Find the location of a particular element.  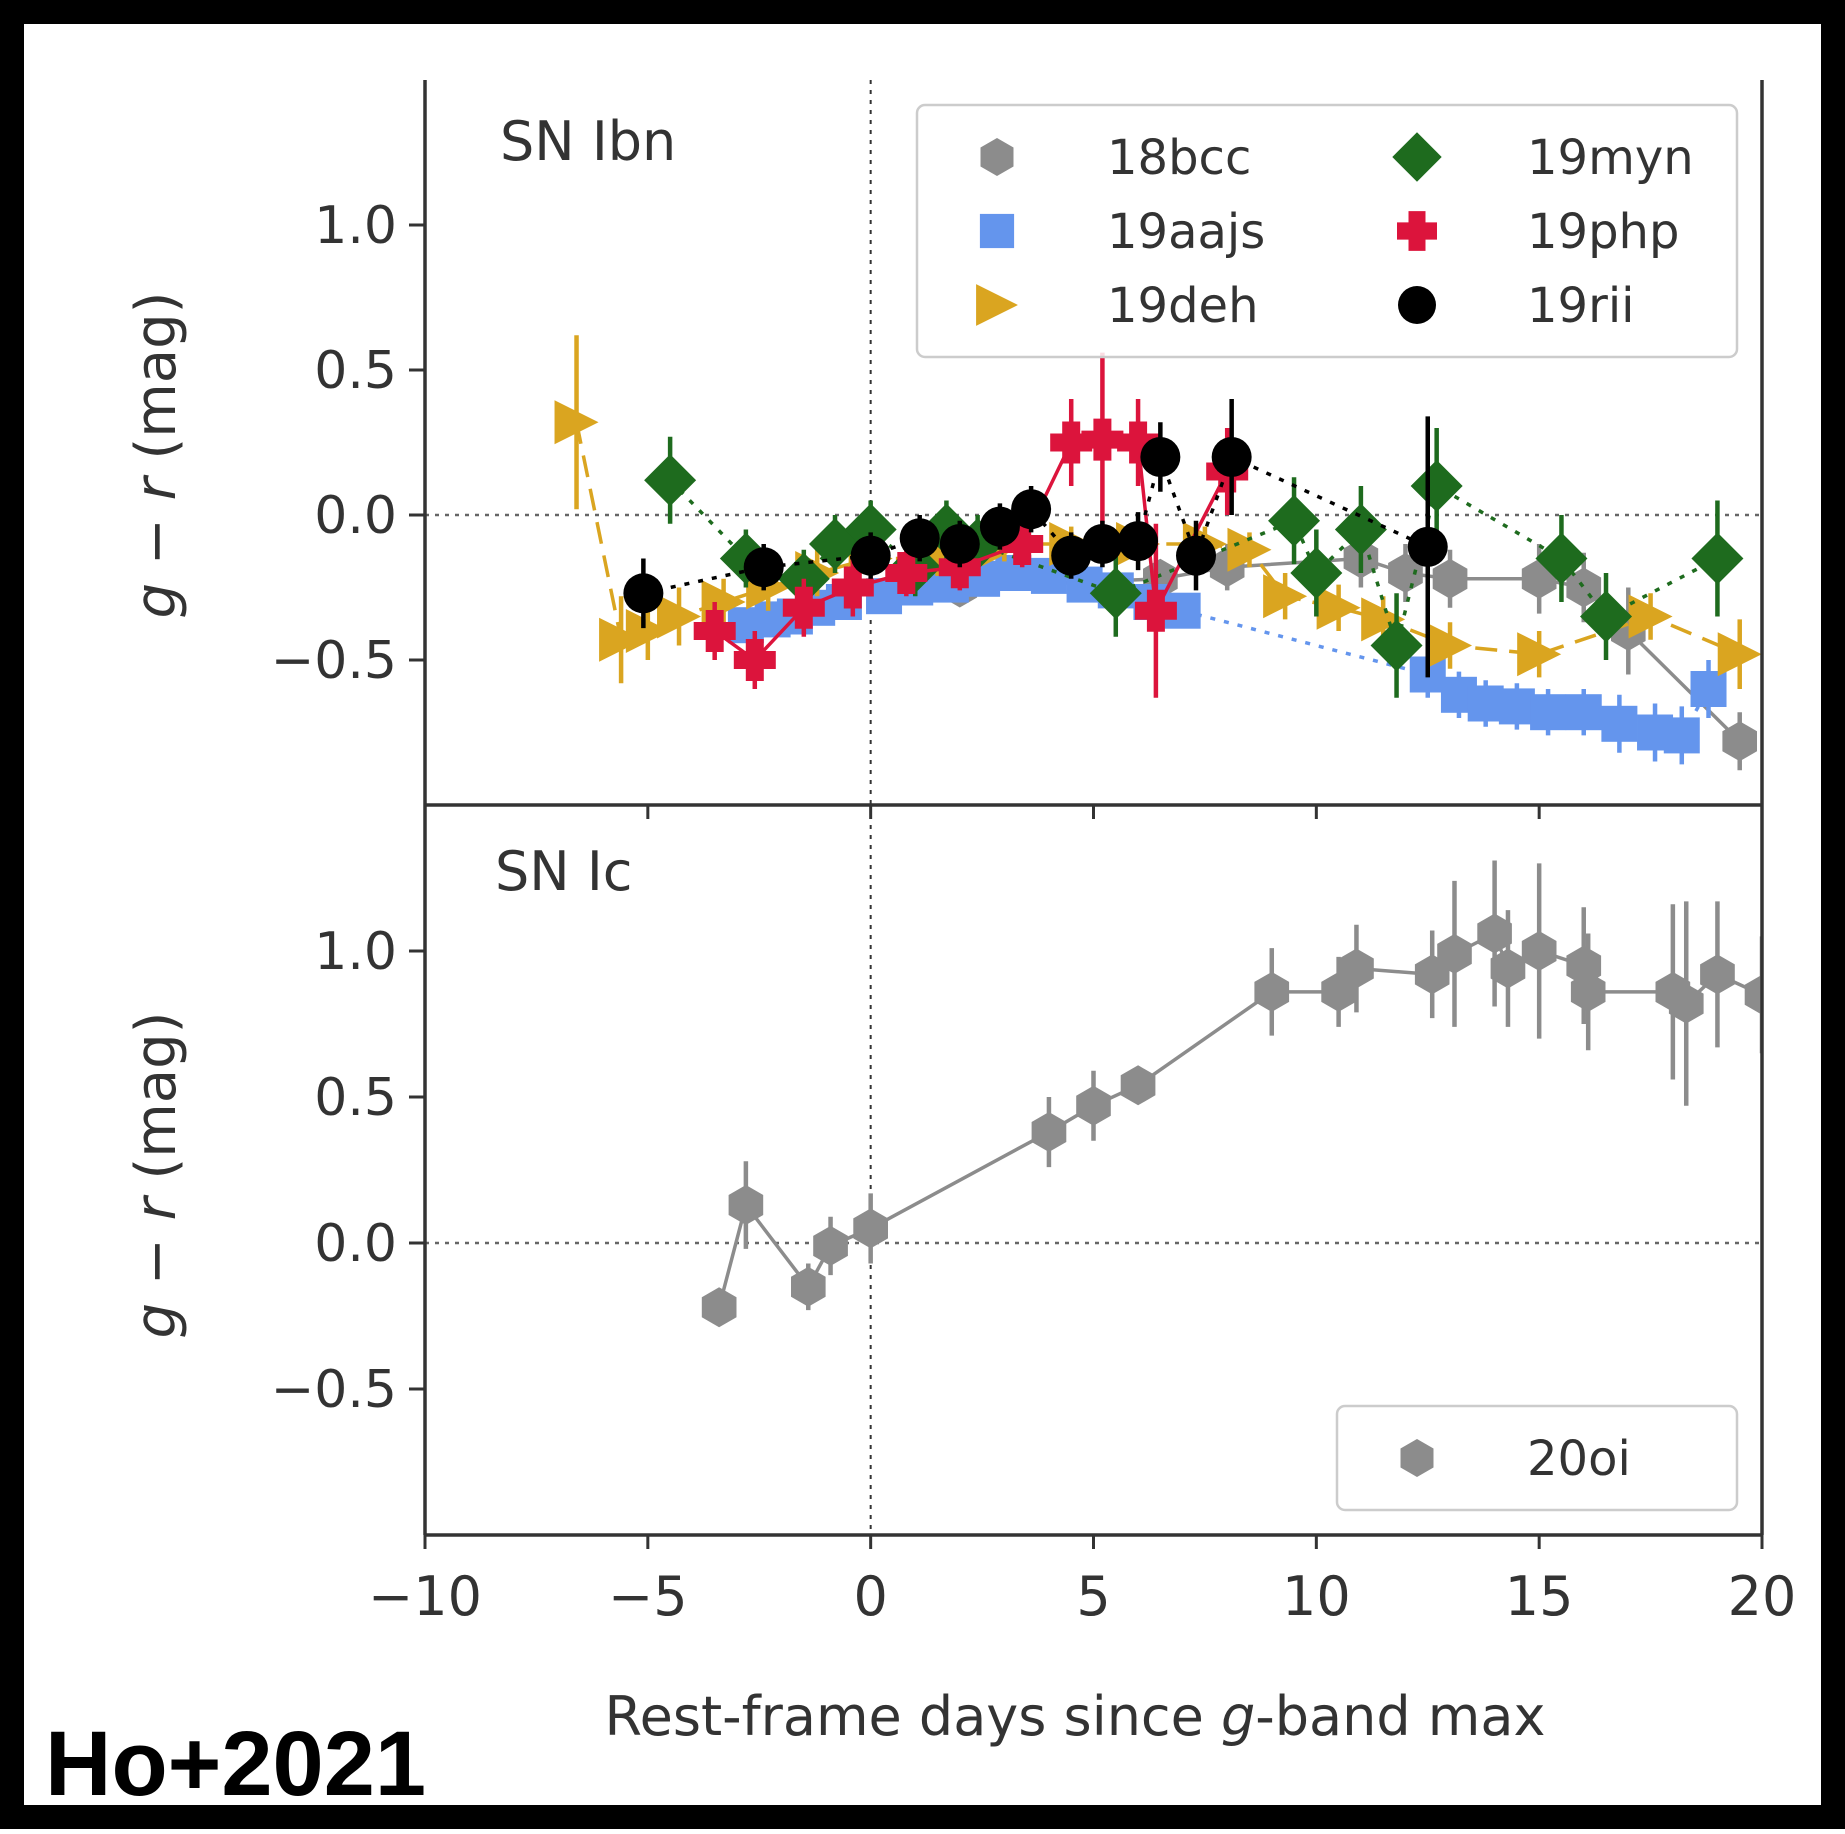

panel-label-sn-ibn: SN Ibn is located at coordinates (588, 141).